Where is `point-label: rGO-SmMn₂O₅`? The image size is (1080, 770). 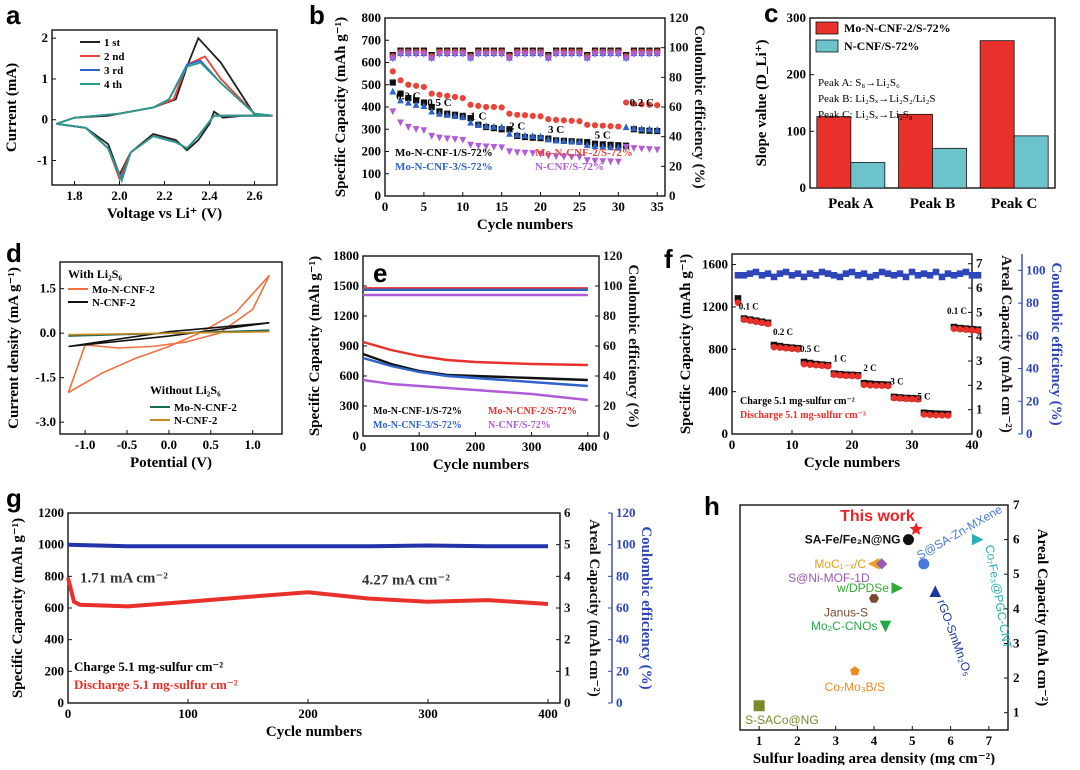 point-label: rGO-SmMn₂O₅ is located at coordinates (954, 638).